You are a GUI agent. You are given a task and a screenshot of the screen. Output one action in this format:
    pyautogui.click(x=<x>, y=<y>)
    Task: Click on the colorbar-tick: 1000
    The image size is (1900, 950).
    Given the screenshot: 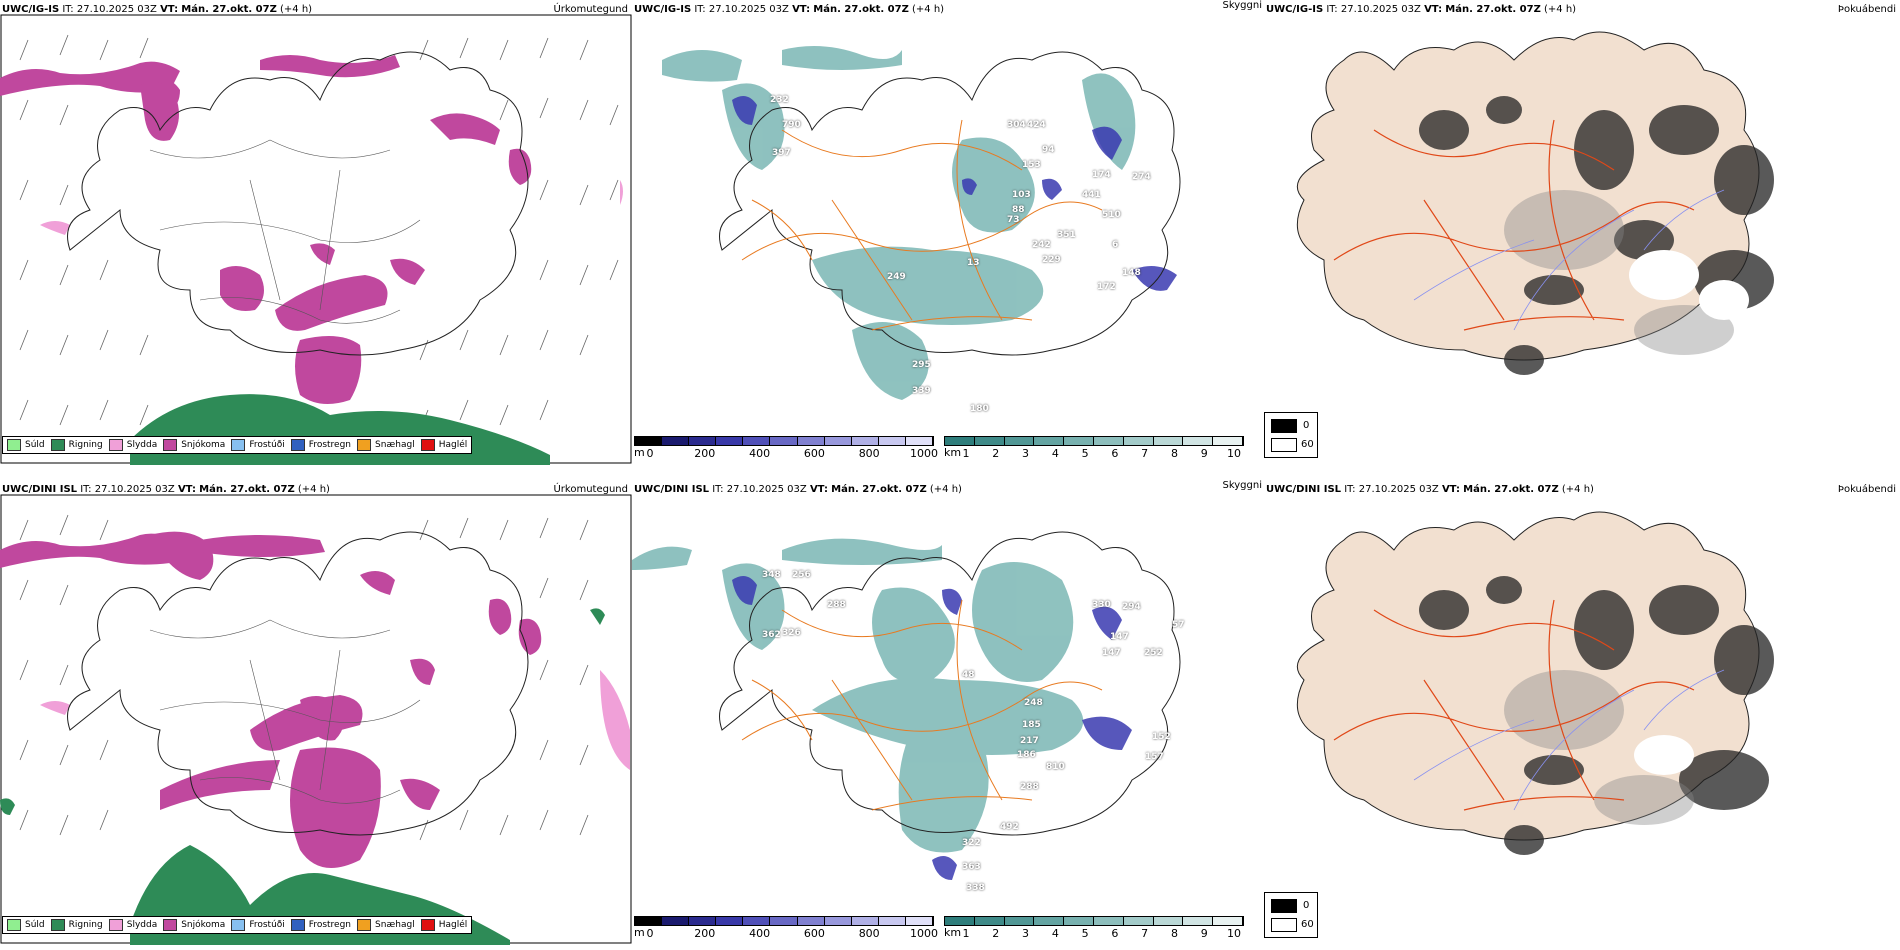 What is the action you would take?
    pyautogui.click(x=924, y=933)
    